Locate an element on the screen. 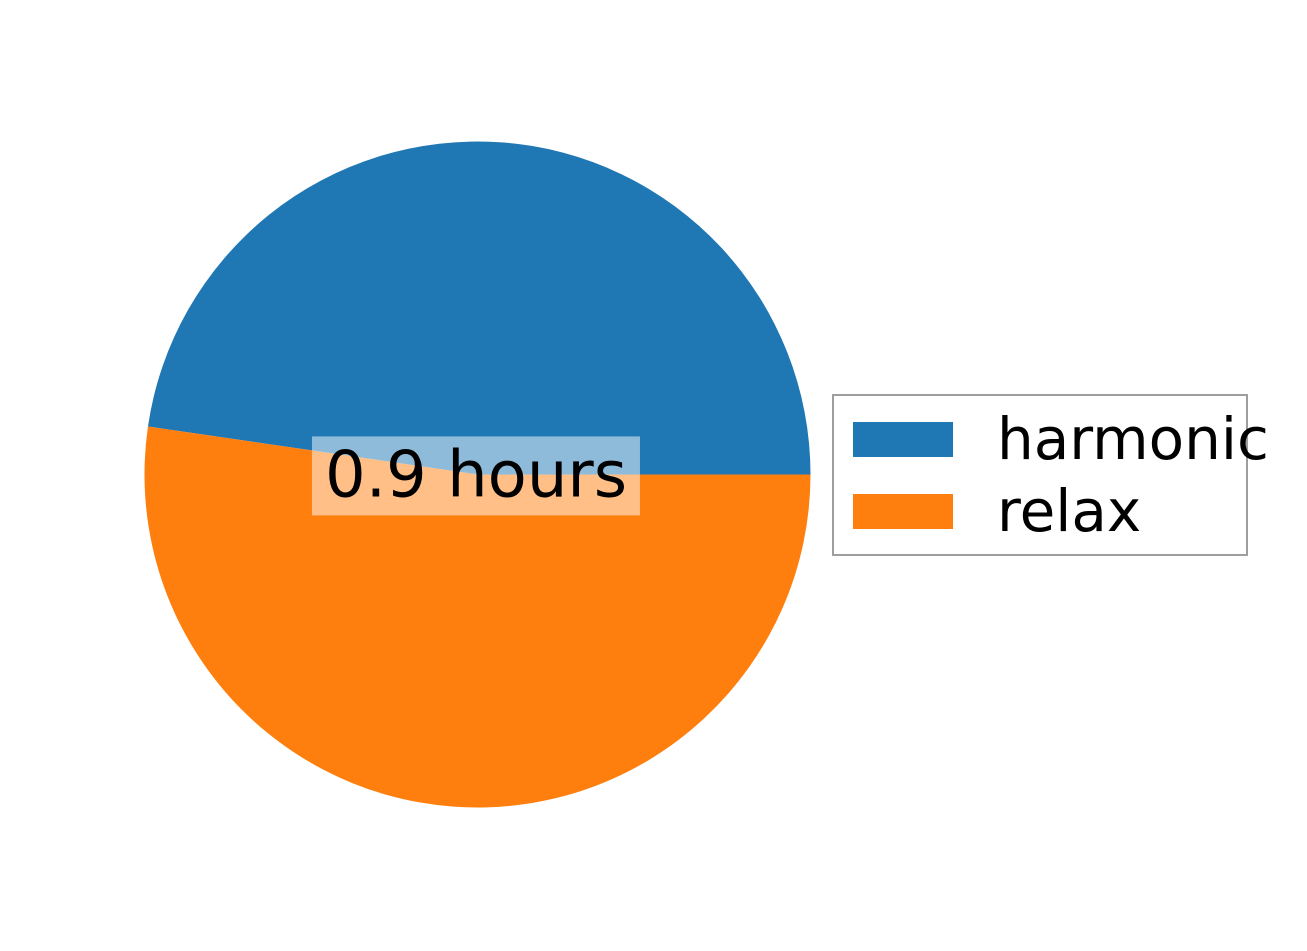 This screenshot has width=1307, height=951. legend: harmonic relax is located at coordinates (1050, 475).